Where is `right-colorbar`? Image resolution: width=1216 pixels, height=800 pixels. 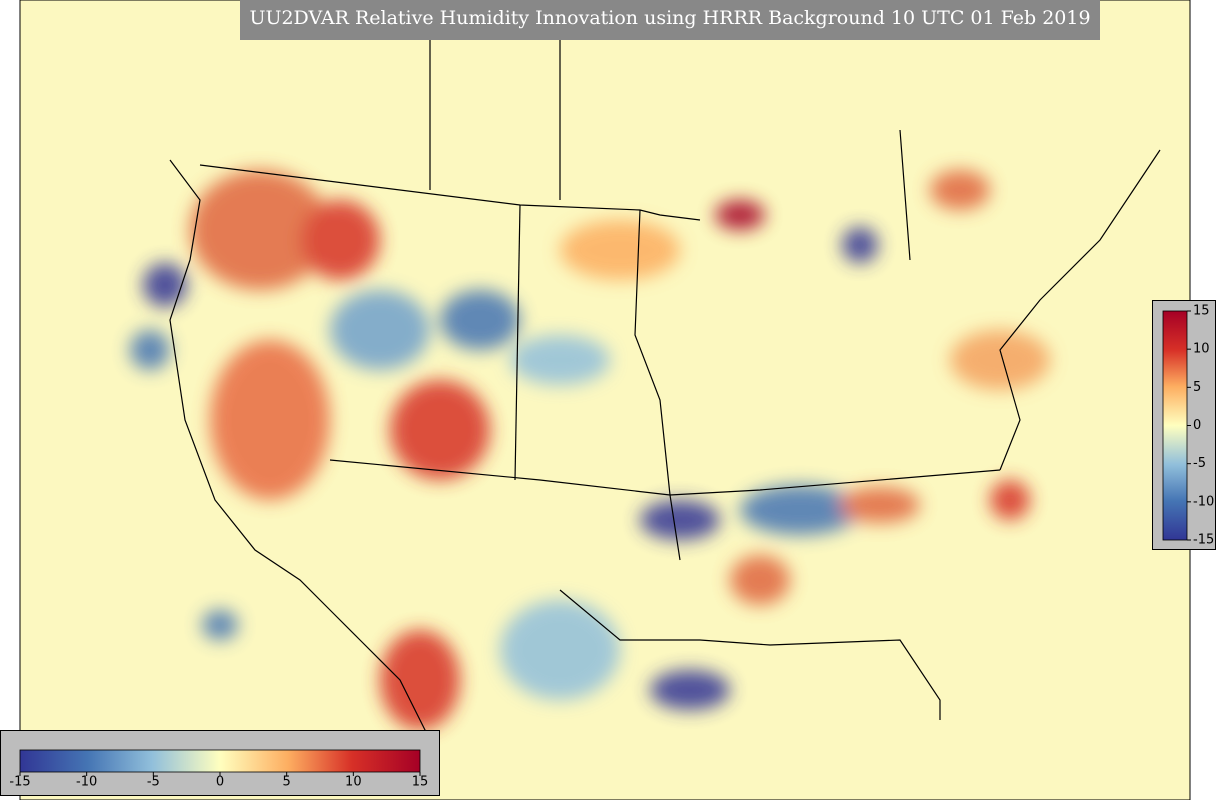 right-colorbar is located at coordinates (1184, 425).